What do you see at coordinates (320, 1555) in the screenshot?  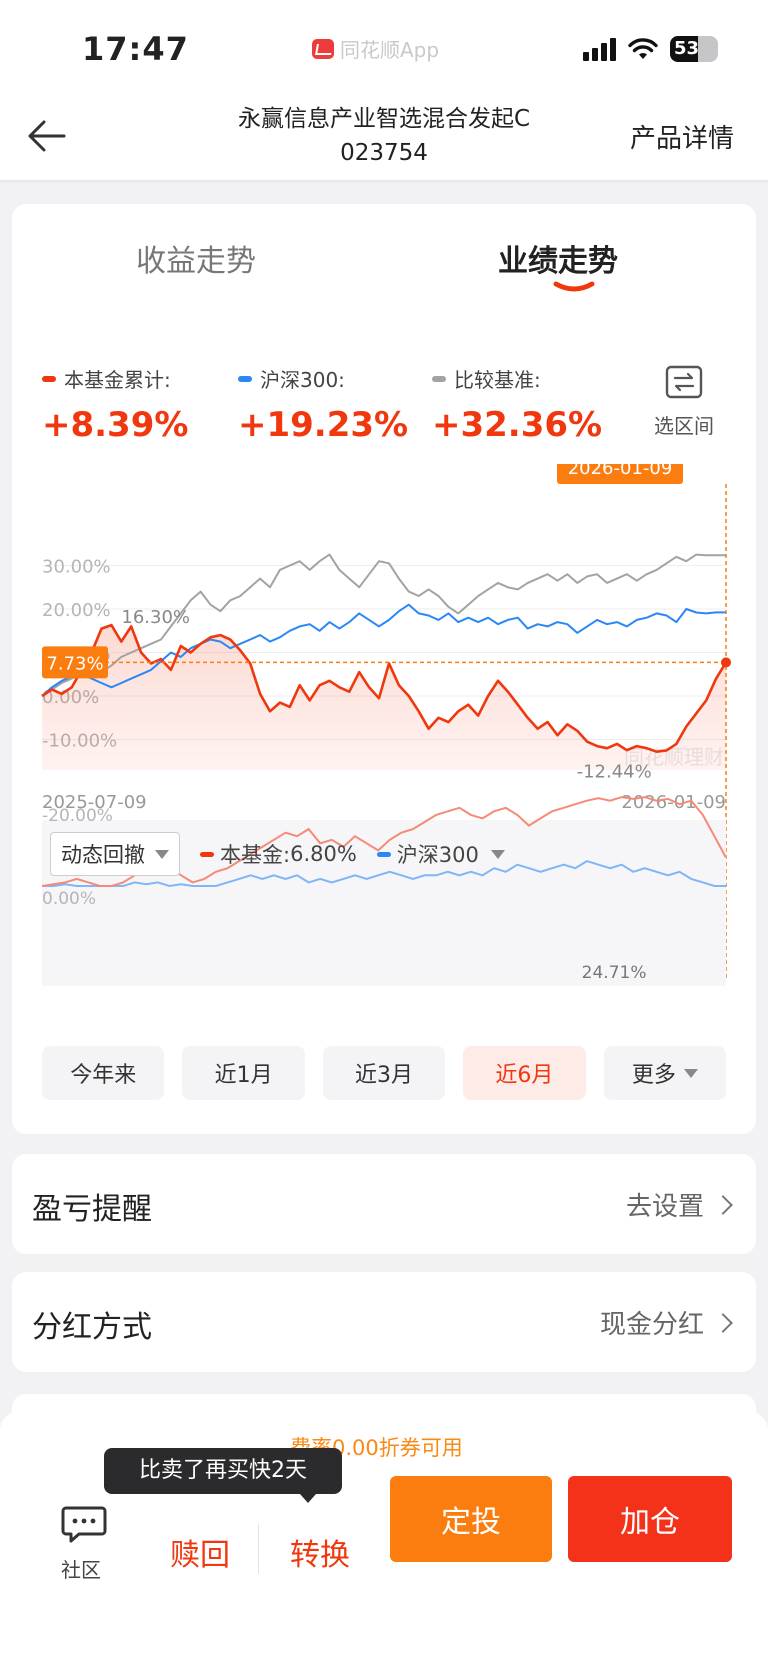 I see `convert-button: 转换` at bounding box center [320, 1555].